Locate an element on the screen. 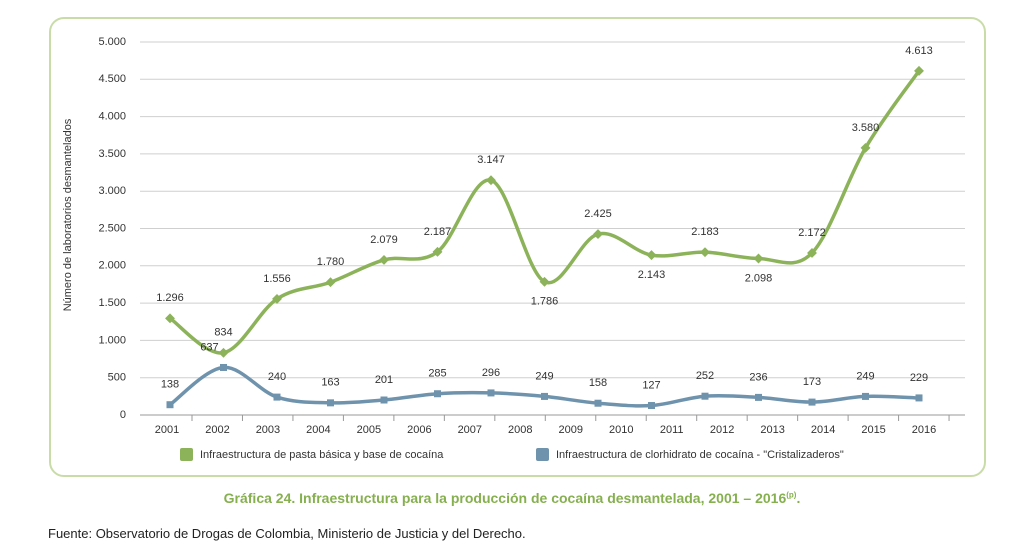  y-tick-label: 0 is located at coordinates (123, 415).